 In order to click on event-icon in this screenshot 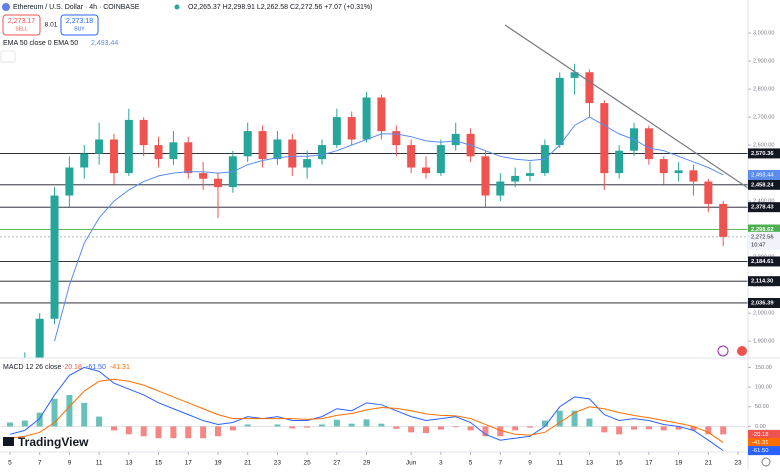, I will do `click(723, 351)`.